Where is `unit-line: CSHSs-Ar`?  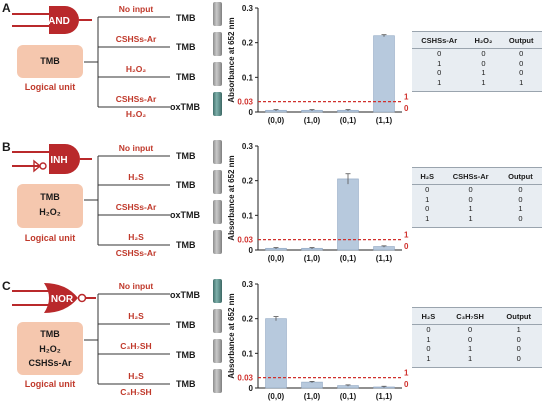 unit-line: CSHSs-Ar is located at coordinates (50, 363).